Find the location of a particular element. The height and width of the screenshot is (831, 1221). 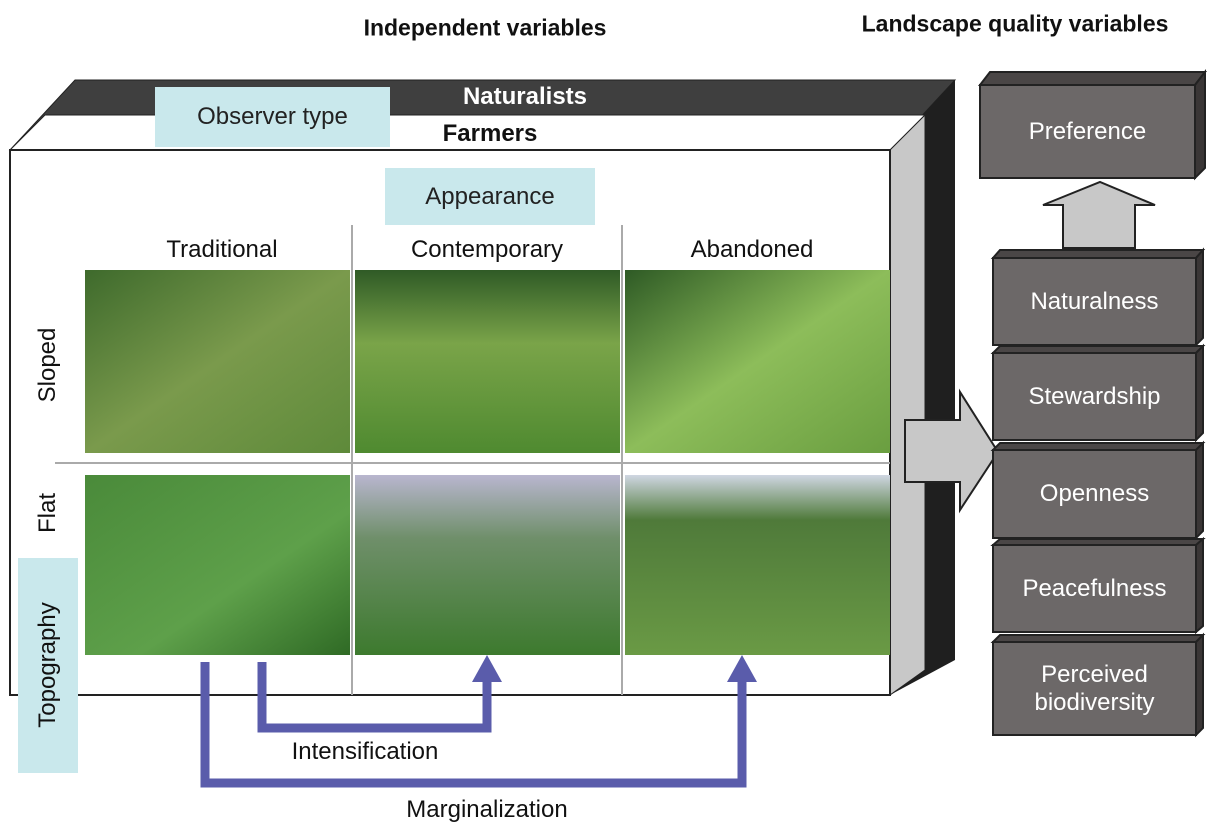

header: Landscape quality variables is located at coordinates (1015, 23).